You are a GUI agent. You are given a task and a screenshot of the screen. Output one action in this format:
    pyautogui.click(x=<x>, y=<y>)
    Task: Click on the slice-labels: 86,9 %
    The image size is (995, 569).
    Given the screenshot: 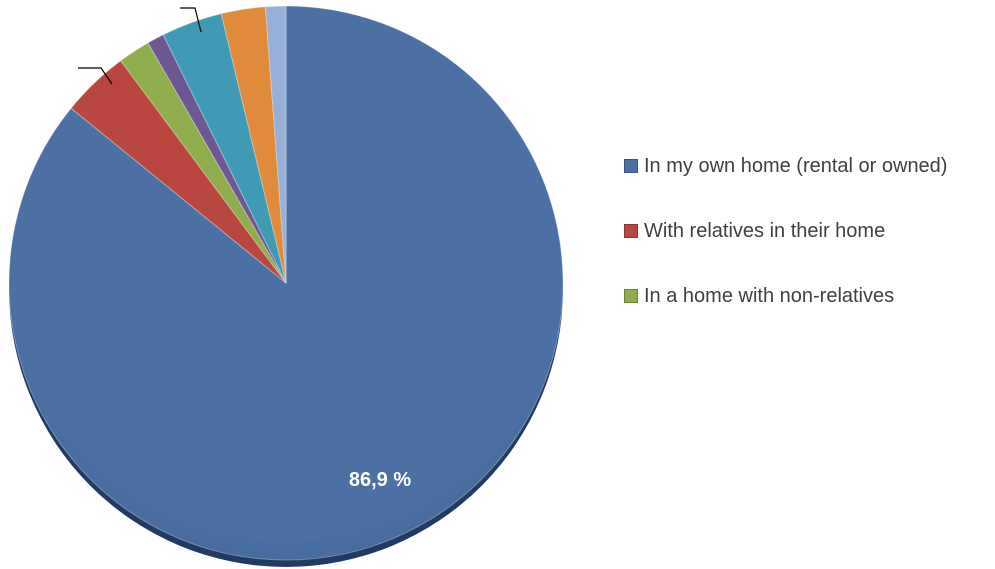 What is the action you would take?
    pyautogui.click(x=380, y=480)
    